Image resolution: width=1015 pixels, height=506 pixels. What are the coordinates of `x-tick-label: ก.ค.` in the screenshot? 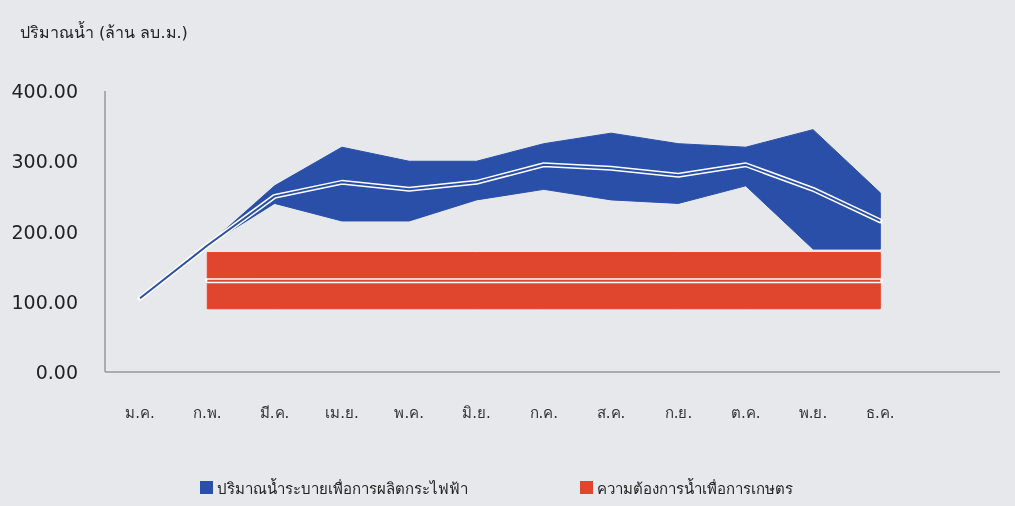 It's located at (544, 413).